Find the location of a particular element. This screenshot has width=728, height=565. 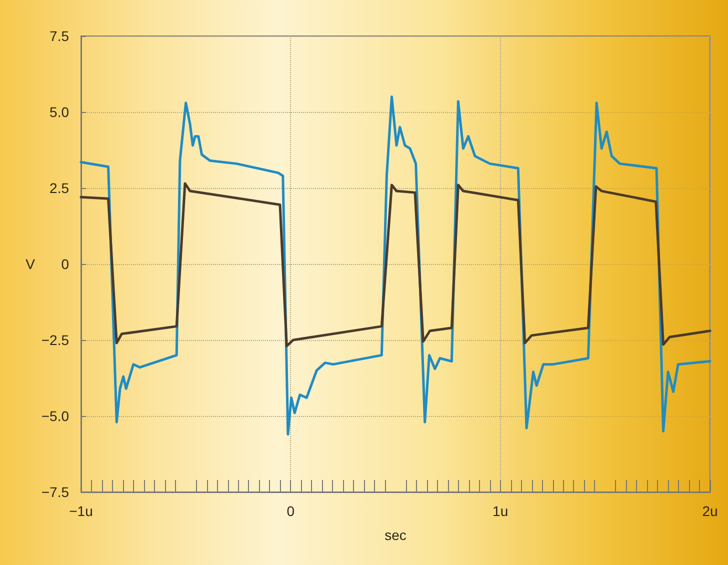

y-tick-label: −7.5 is located at coordinates (55, 492).